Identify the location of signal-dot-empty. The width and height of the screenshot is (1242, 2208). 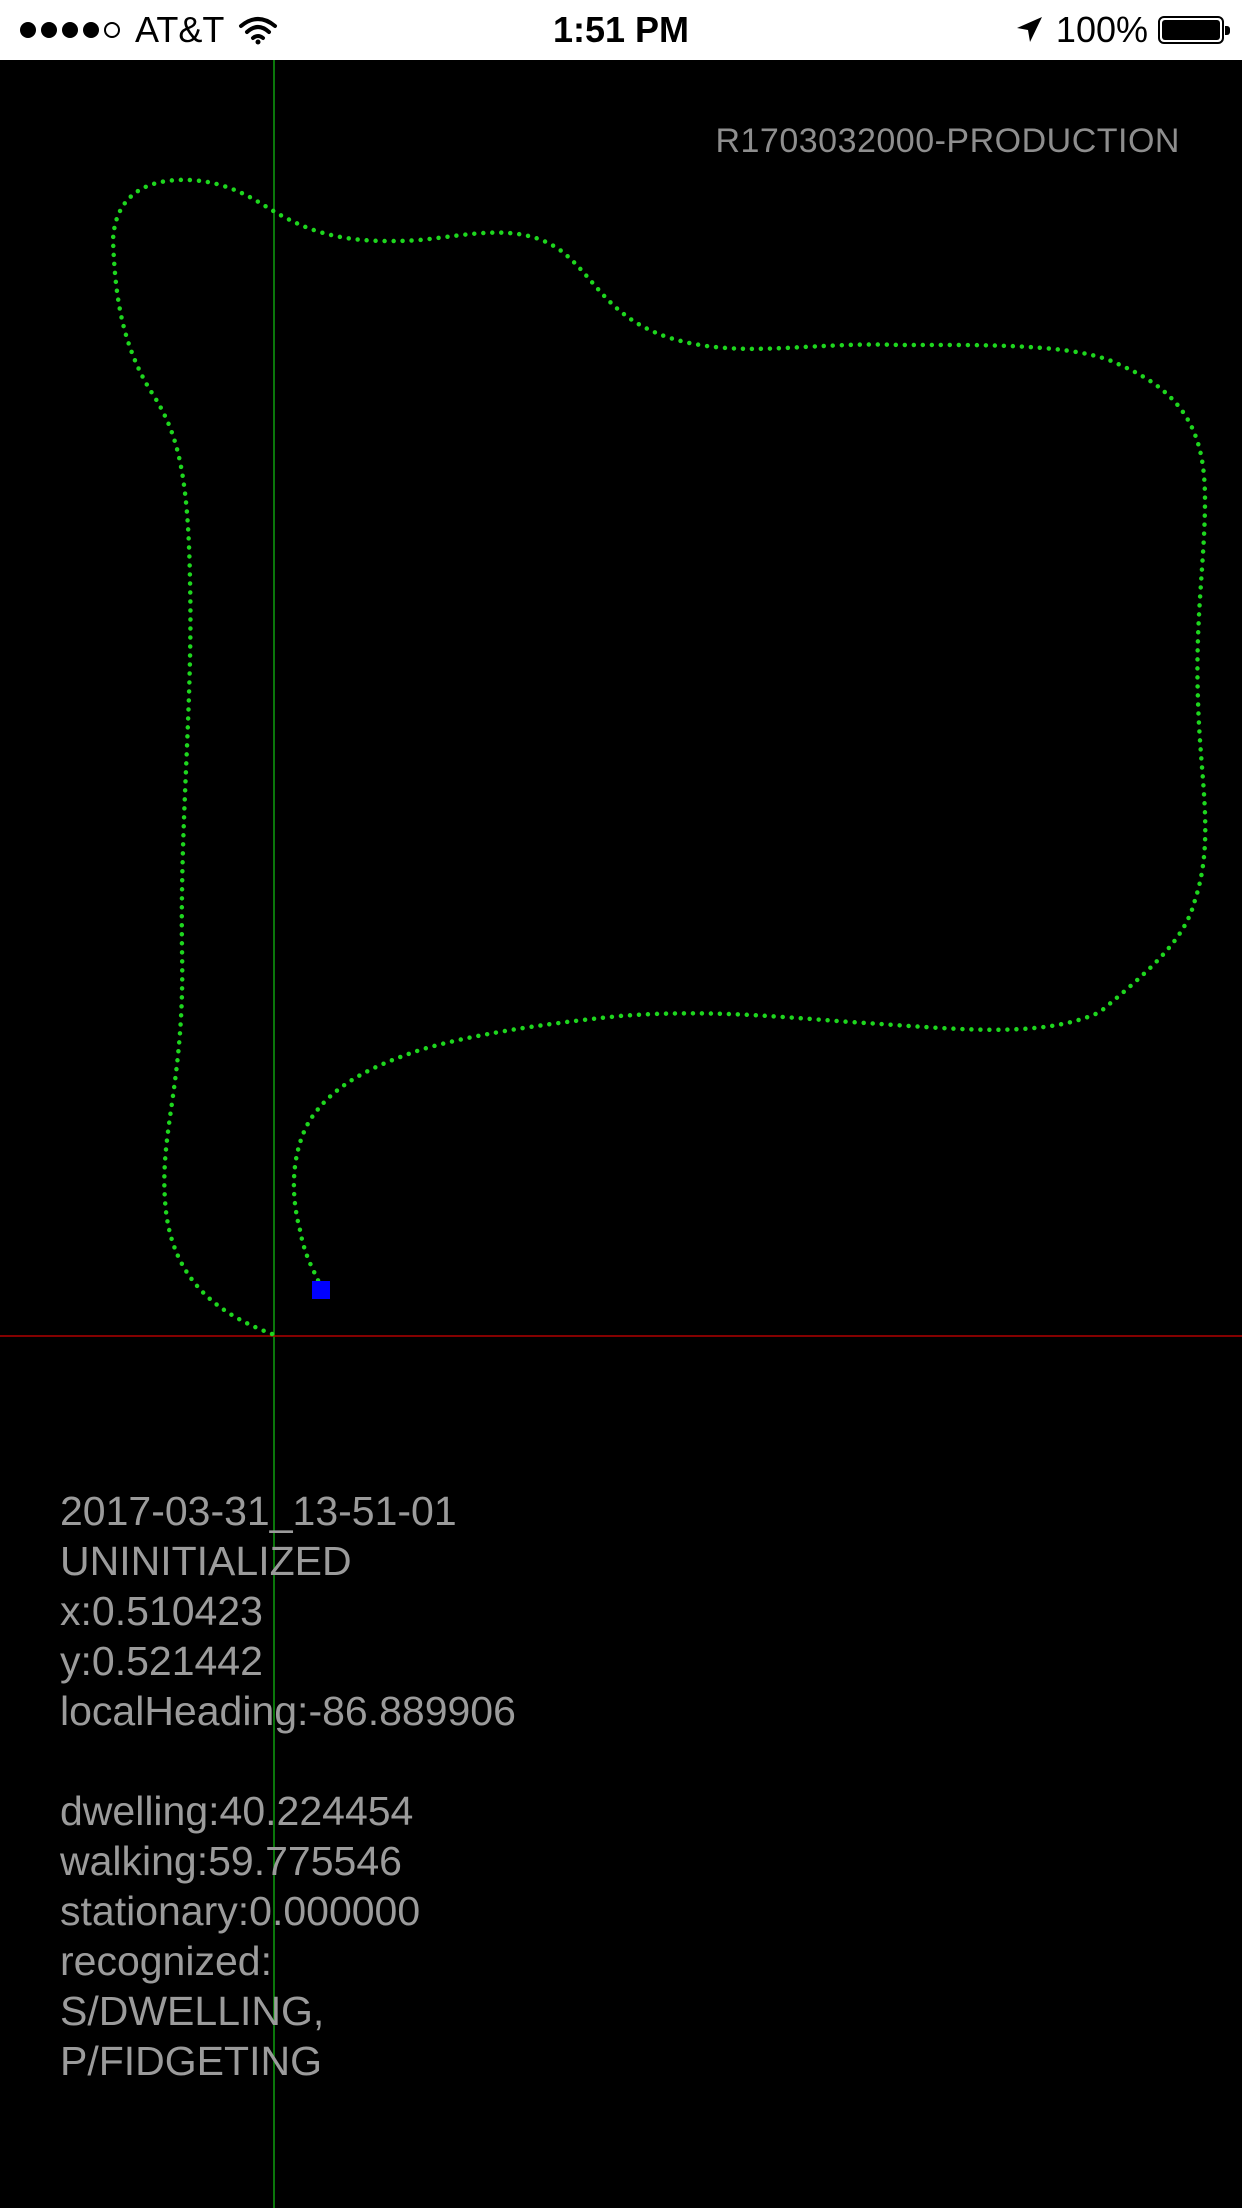
(112, 30).